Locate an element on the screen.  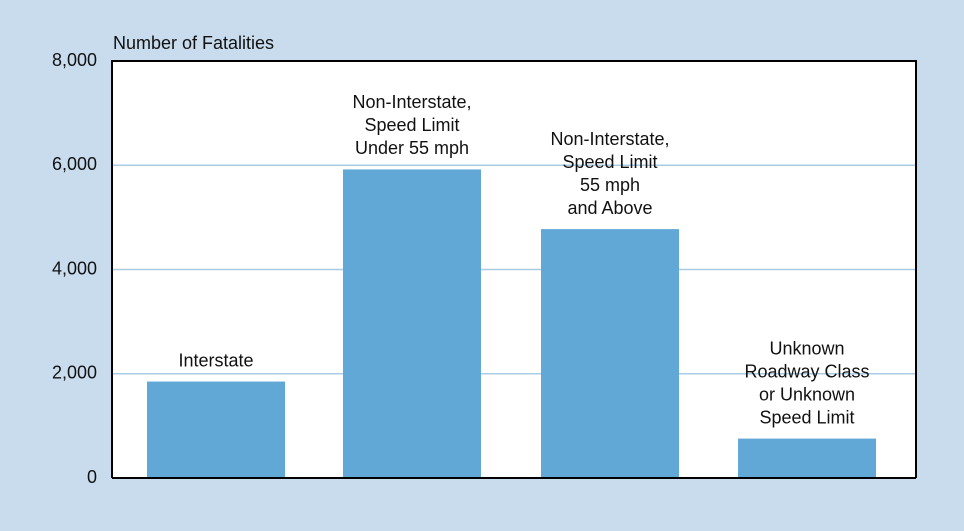
category-label: 55 mph is located at coordinates (610, 185).